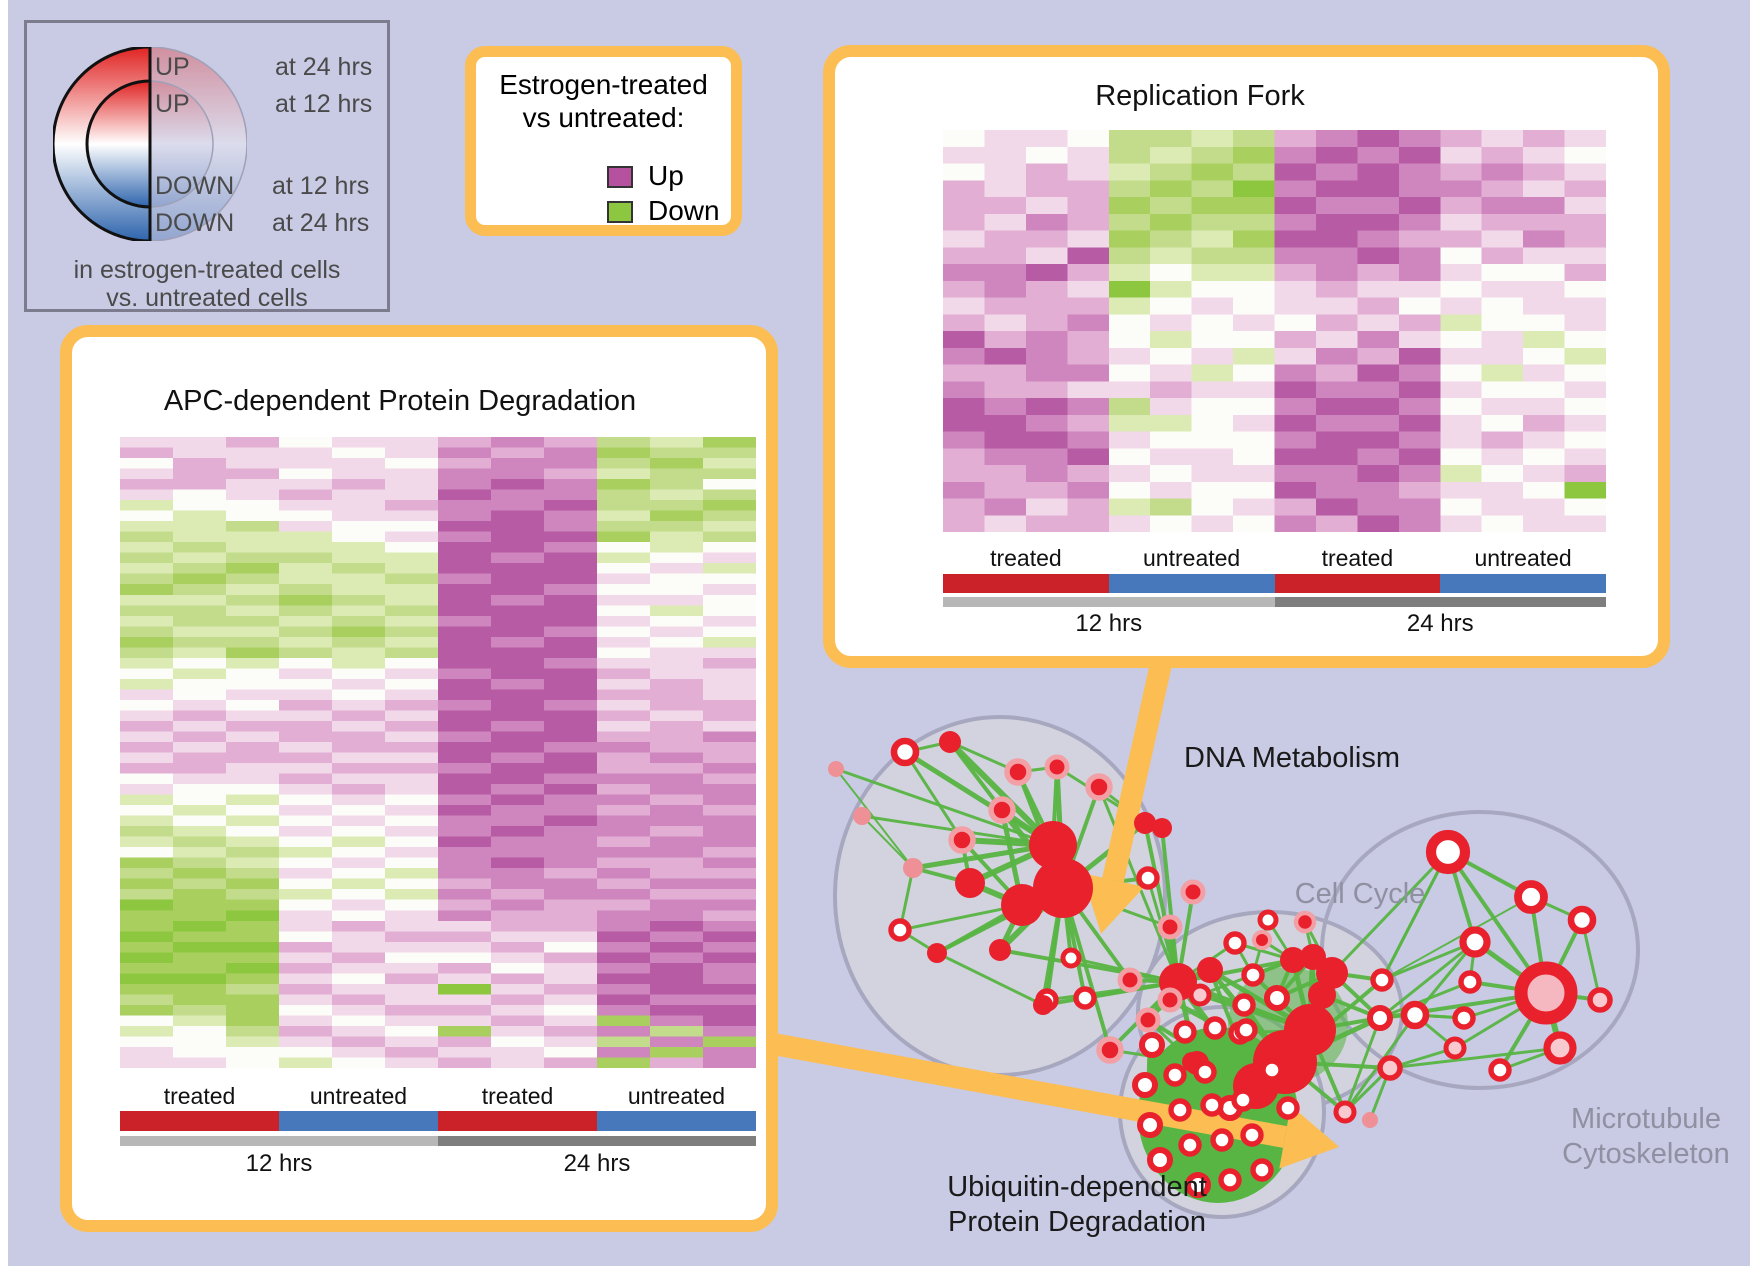 The height and width of the screenshot is (1279, 1750). I want to click on apc-time-bar, so click(438, 1141).